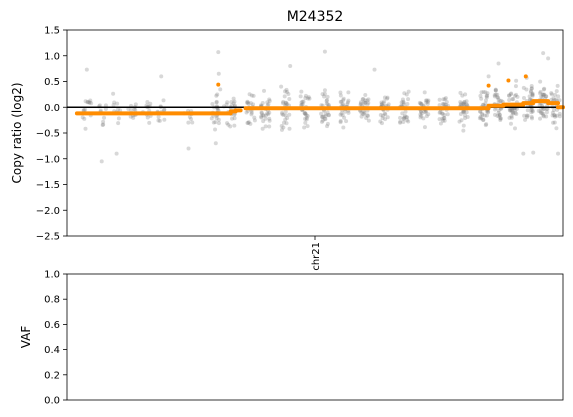 This screenshot has height=417, width=573. Describe the element at coordinates (52, 82) in the screenshot. I see `cnr-y-tick-label: 0.5` at that location.